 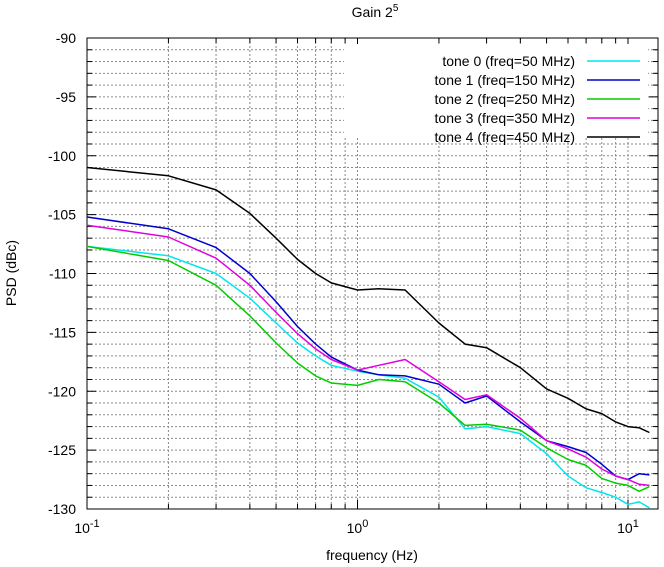 I want to click on x-tick-label: 10¹, so click(x=628, y=527).